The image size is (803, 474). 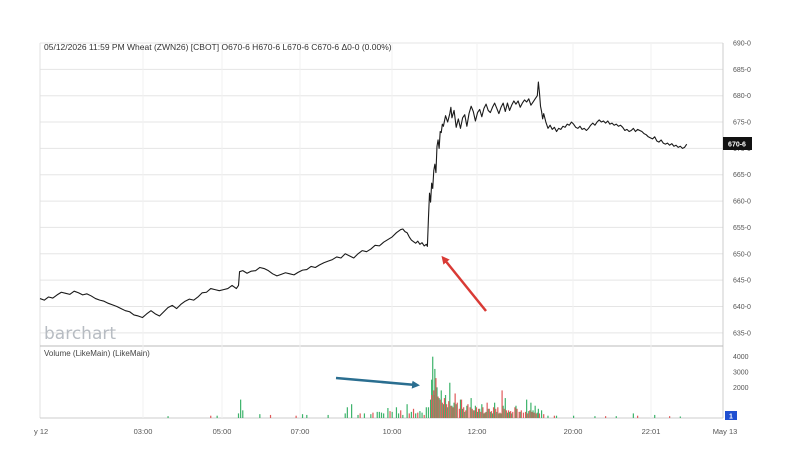 I want to click on price-tick-label: 645-0, so click(x=742, y=281).